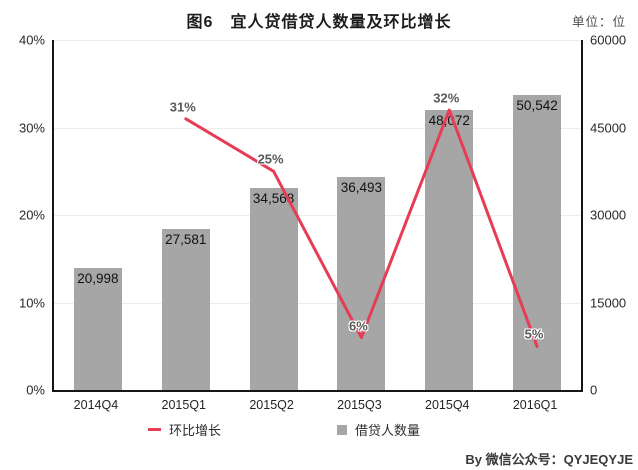  What do you see at coordinates (608, 40) in the screenshot?
I see `axis-tick-right: 60000` at bounding box center [608, 40].